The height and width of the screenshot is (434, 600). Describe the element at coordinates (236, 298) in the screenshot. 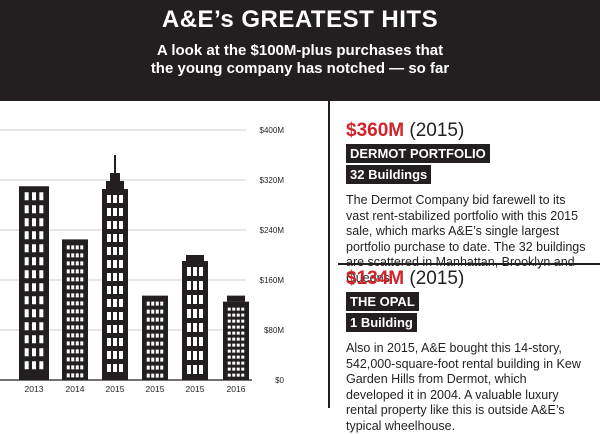

I see `building-cap` at that location.